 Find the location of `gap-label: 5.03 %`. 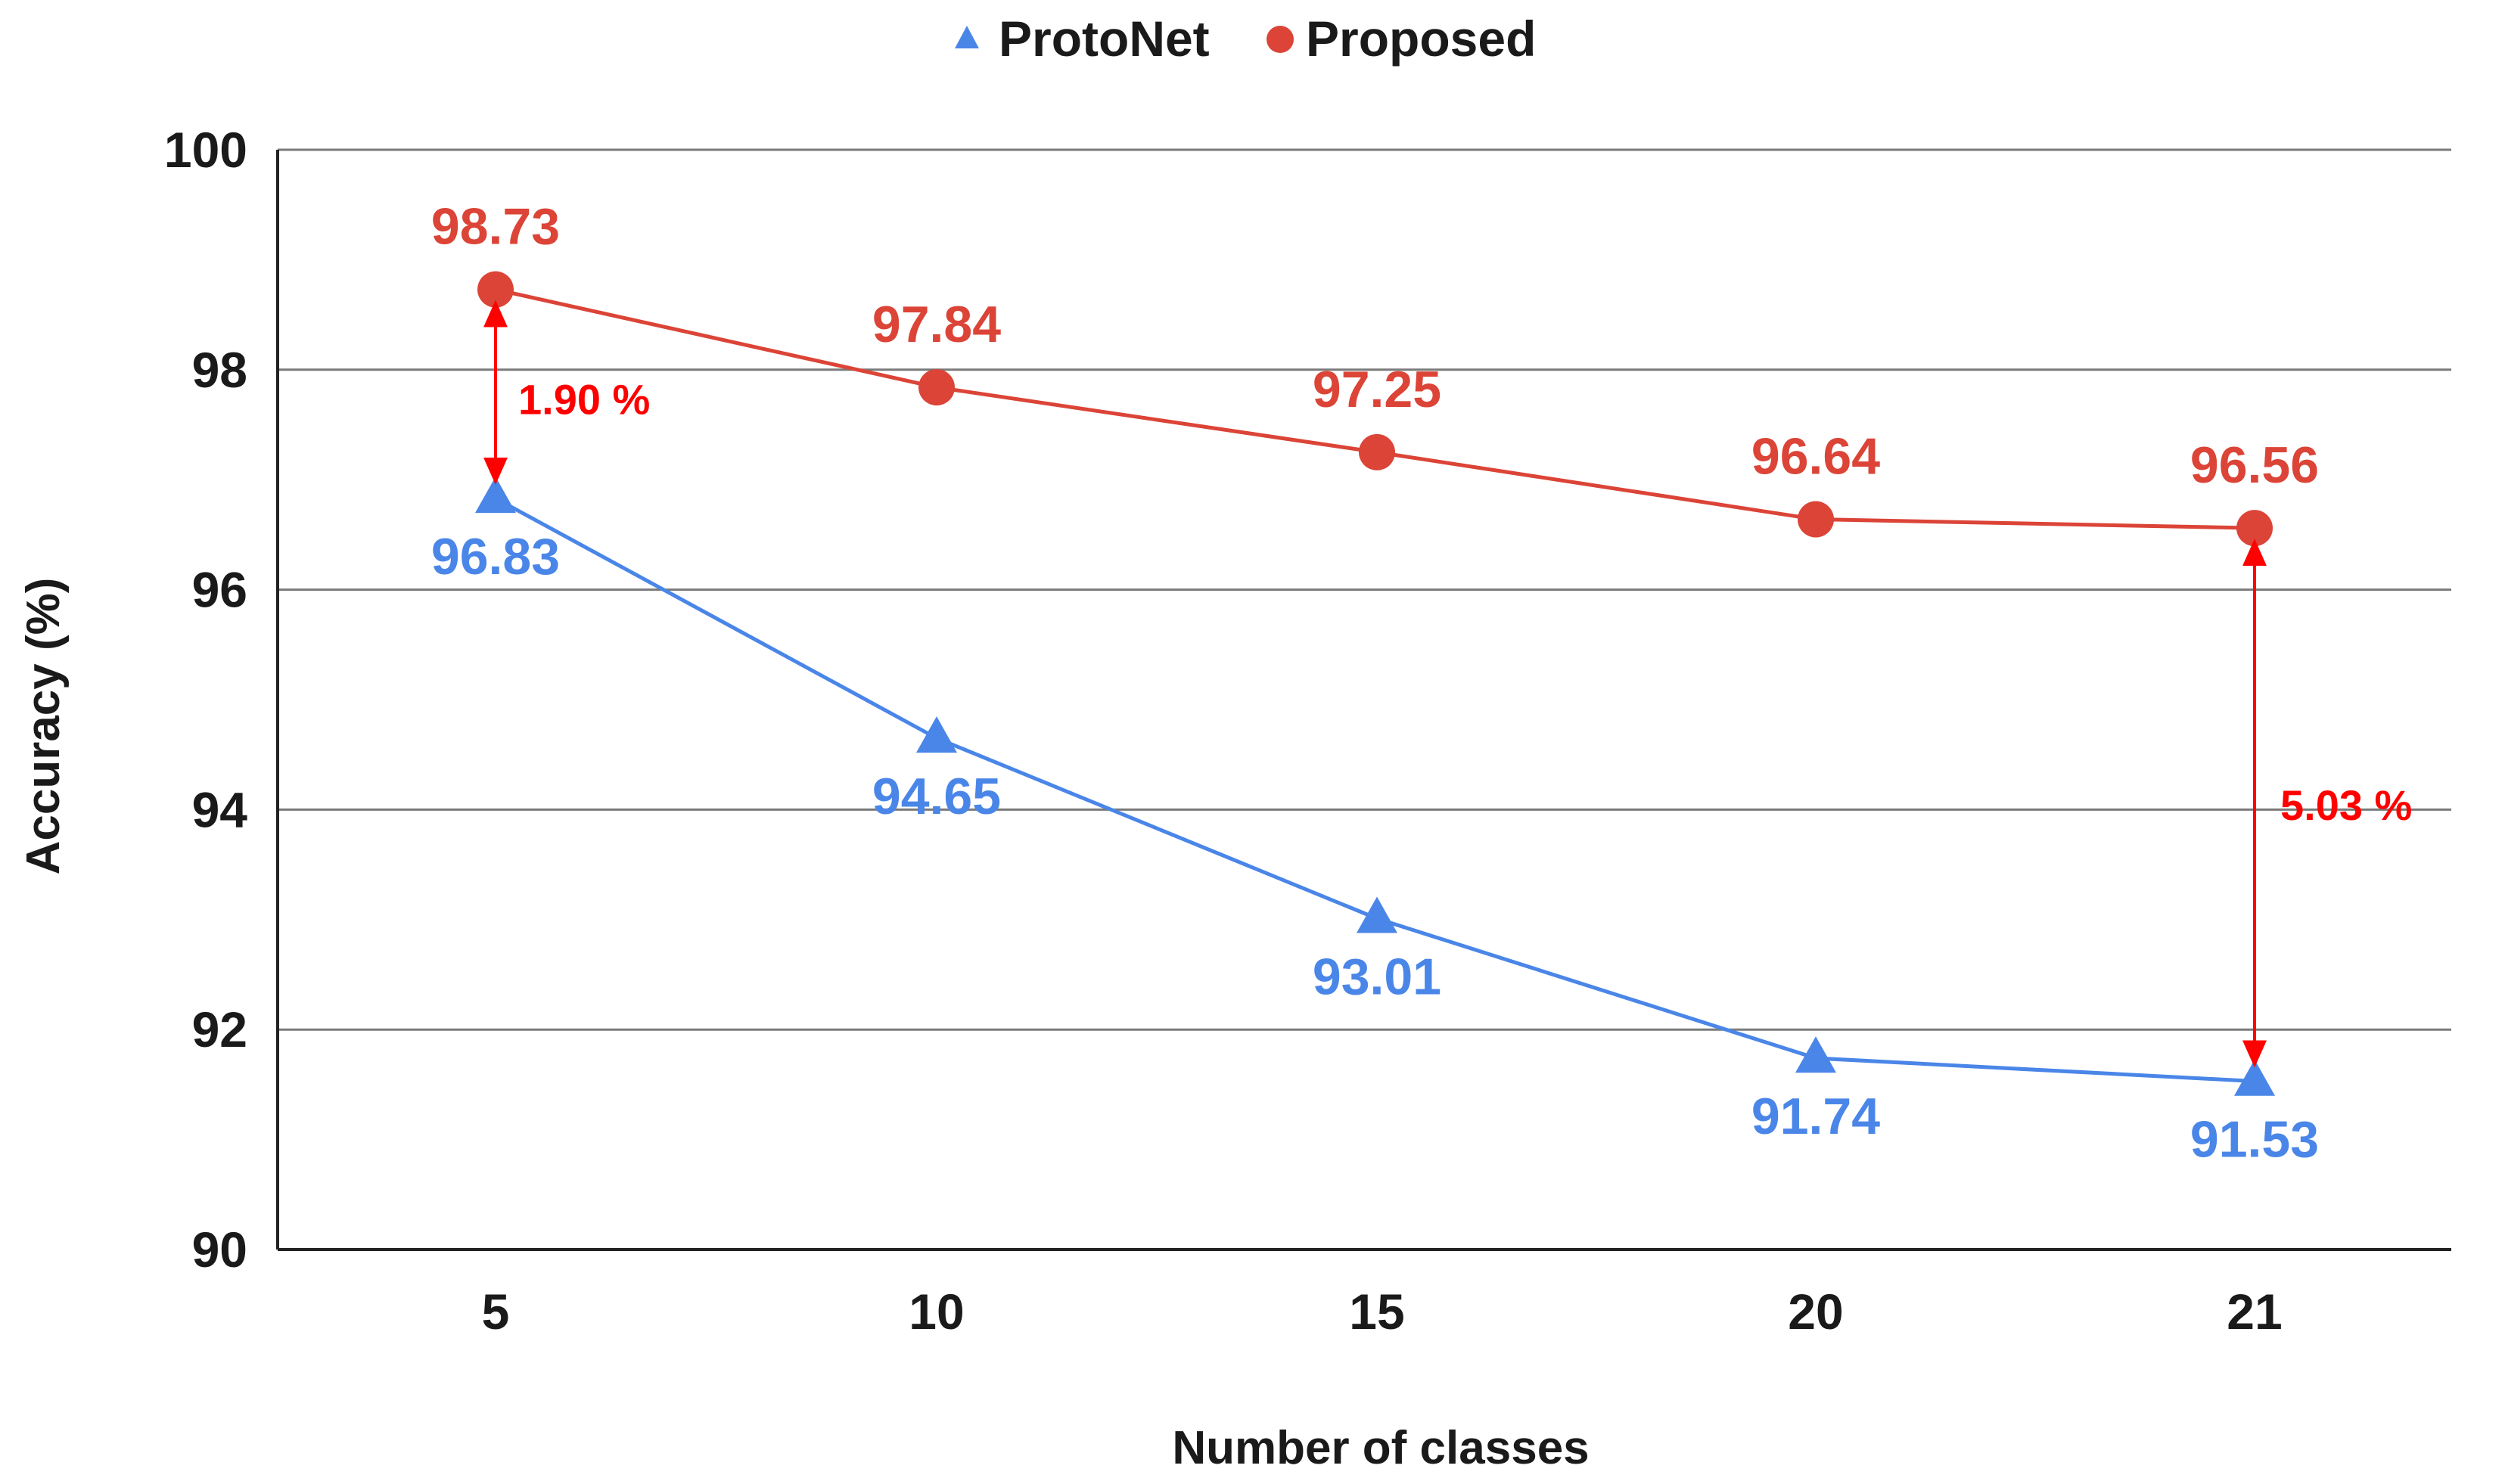

gap-label: 5.03 % is located at coordinates (2346, 805).